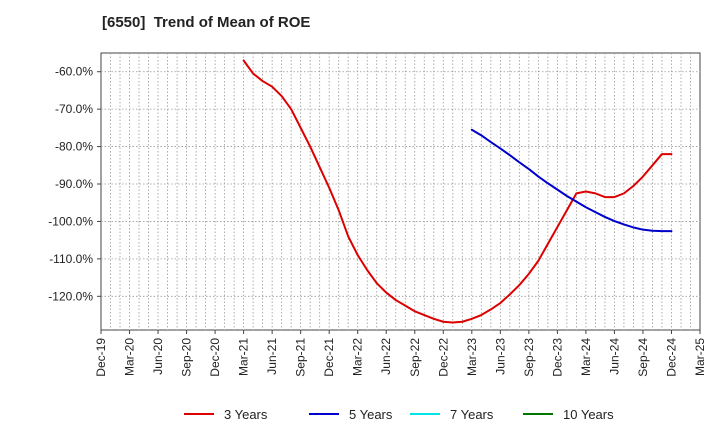 The width and height of the screenshot is (720, 440). What do you see at coordinates (272, 356) in the screenshot?
I see `x-tick-label: Jun-21` at bounding box center [272, 356].